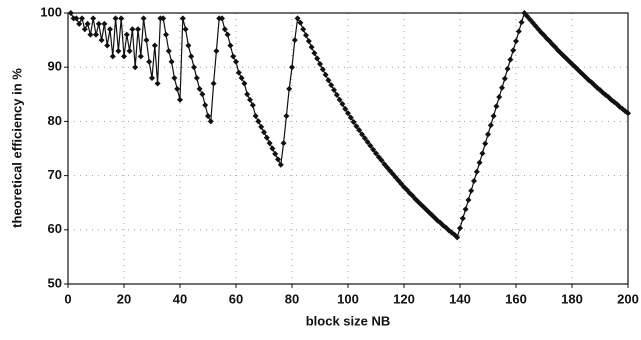 The height and width of the screenshot is (340, 641). Describe the element at coordinates (55, 282) in the screenshot. I see `y-tick-label: 50` at that location.